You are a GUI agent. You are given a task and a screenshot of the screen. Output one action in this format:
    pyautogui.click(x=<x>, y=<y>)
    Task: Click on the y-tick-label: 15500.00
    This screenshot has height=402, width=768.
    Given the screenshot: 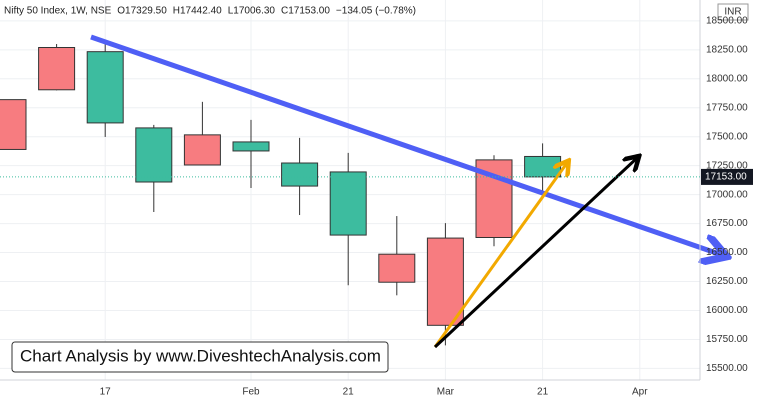 What is the action you would take?
    pyautogui.click(x=727, y=368)
    